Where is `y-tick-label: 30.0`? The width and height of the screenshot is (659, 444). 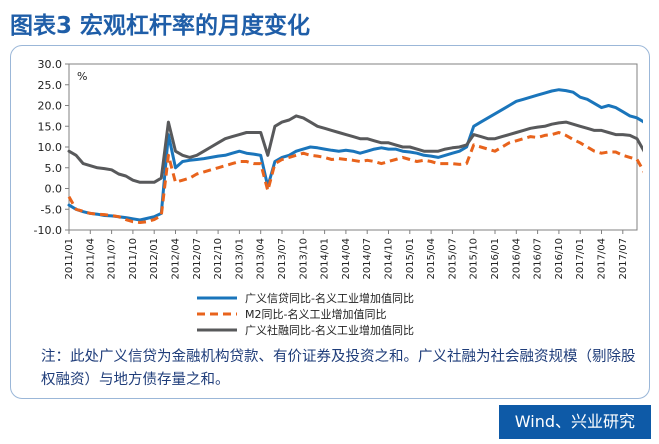
y-tick-label: 30.0 is located at coordinates (50, 64).